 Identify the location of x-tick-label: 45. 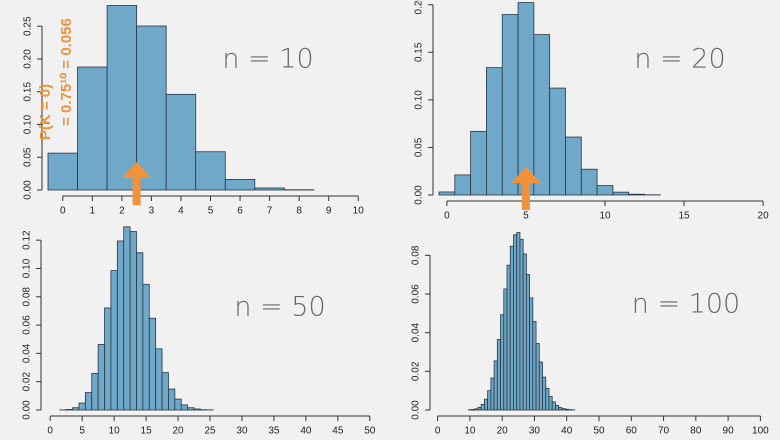
(338, 431).